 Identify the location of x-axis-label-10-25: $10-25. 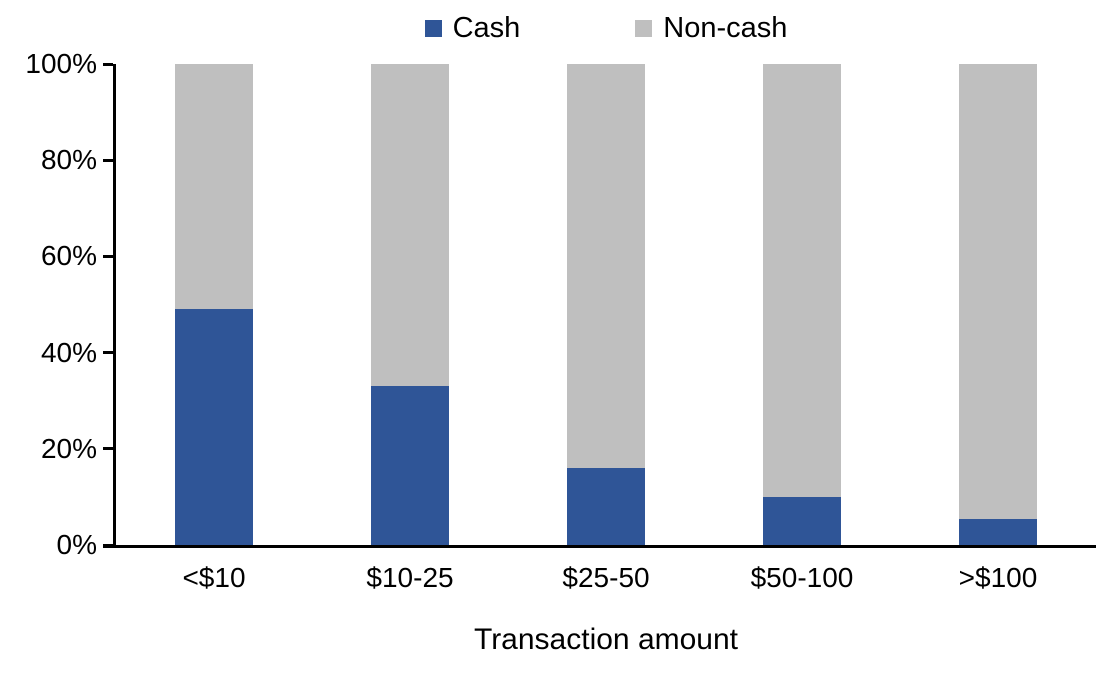
(410, 577).